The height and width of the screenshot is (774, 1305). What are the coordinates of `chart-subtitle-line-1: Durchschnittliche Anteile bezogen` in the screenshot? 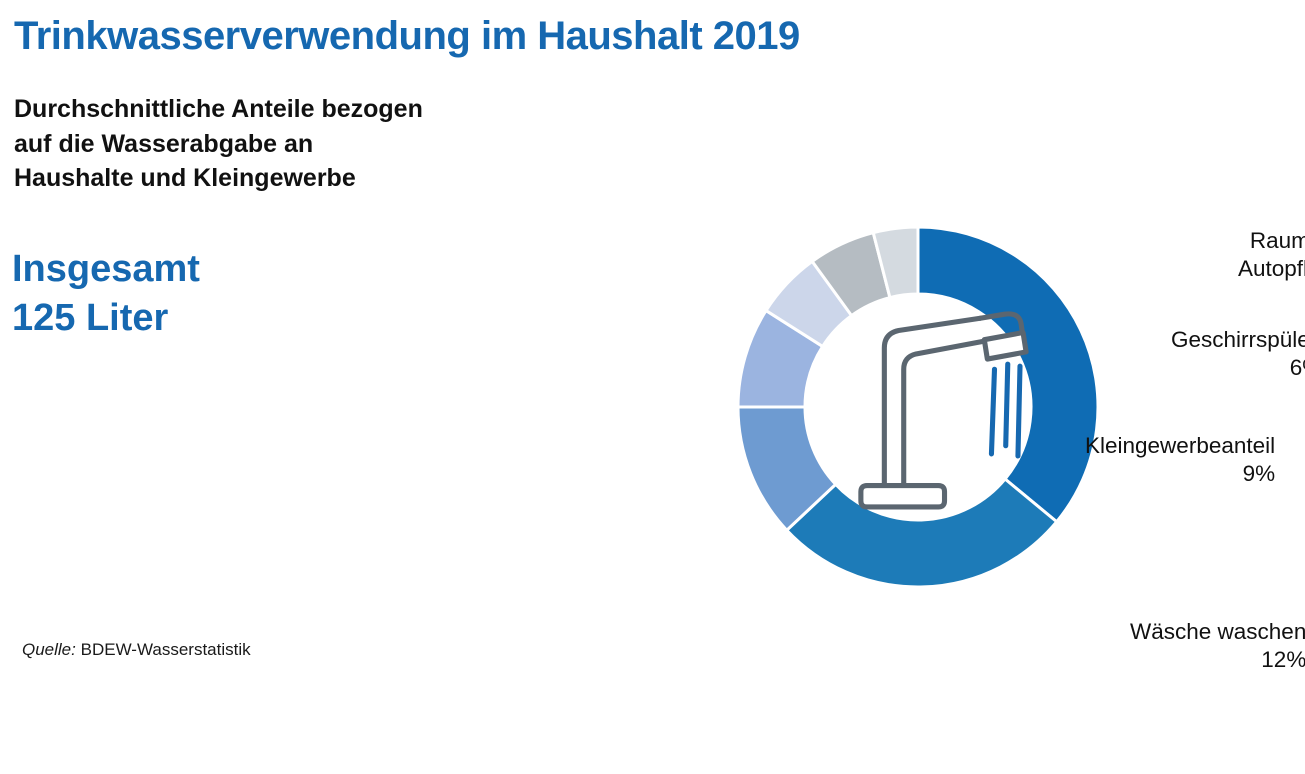 It's located at (218, 109).